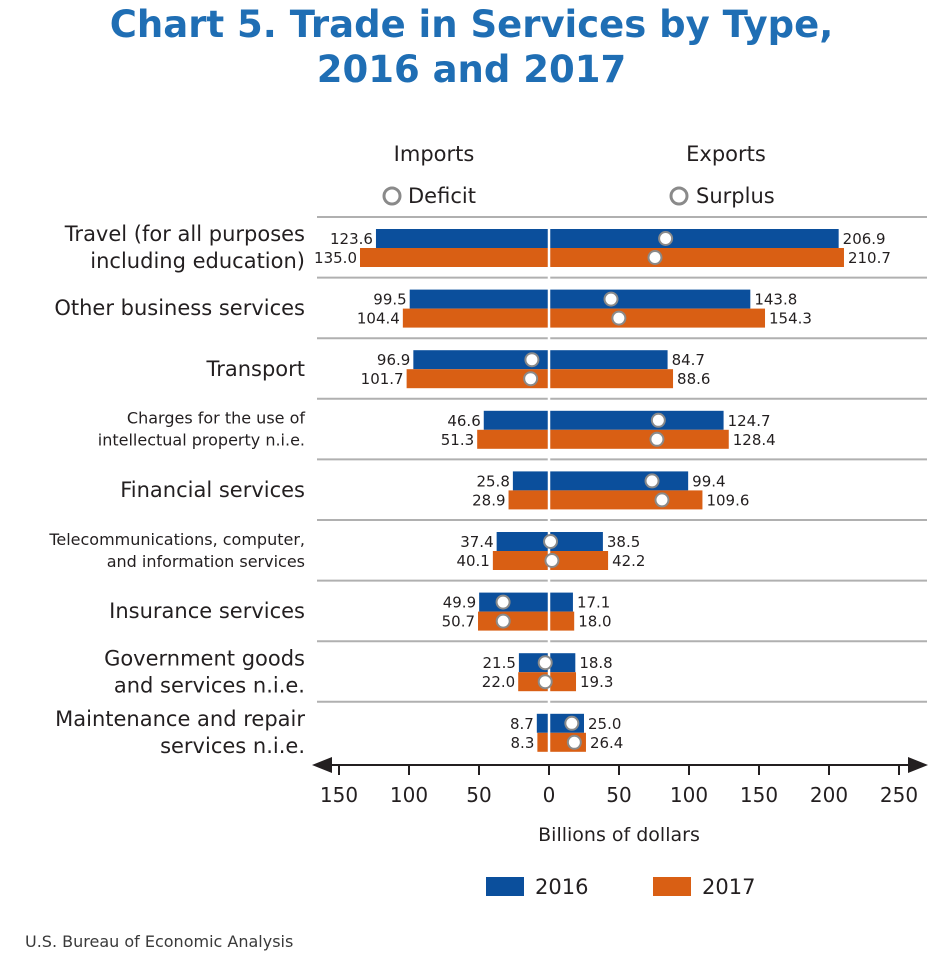 The height and width of the screenshot is (961, 943). What do you see at coordinates (918, 765) in the screenshot?
I see `axis-arrow-right-icon` at bounding box center [918, 765].